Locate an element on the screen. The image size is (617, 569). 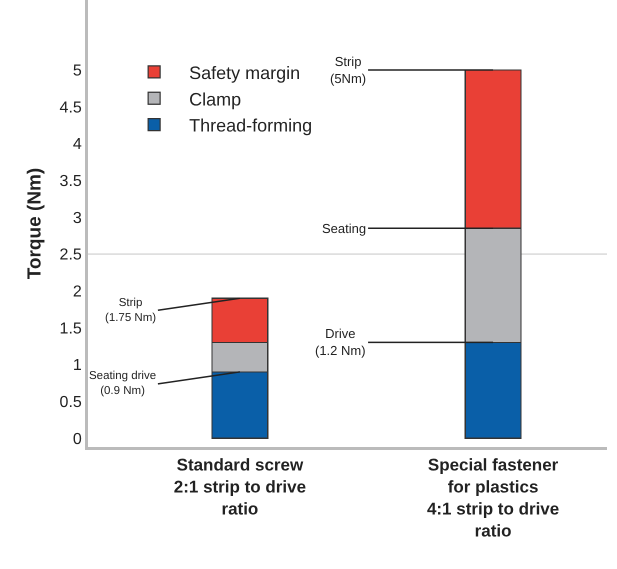
y-tick-label: 1.5 is located at coordinates (71, 329).